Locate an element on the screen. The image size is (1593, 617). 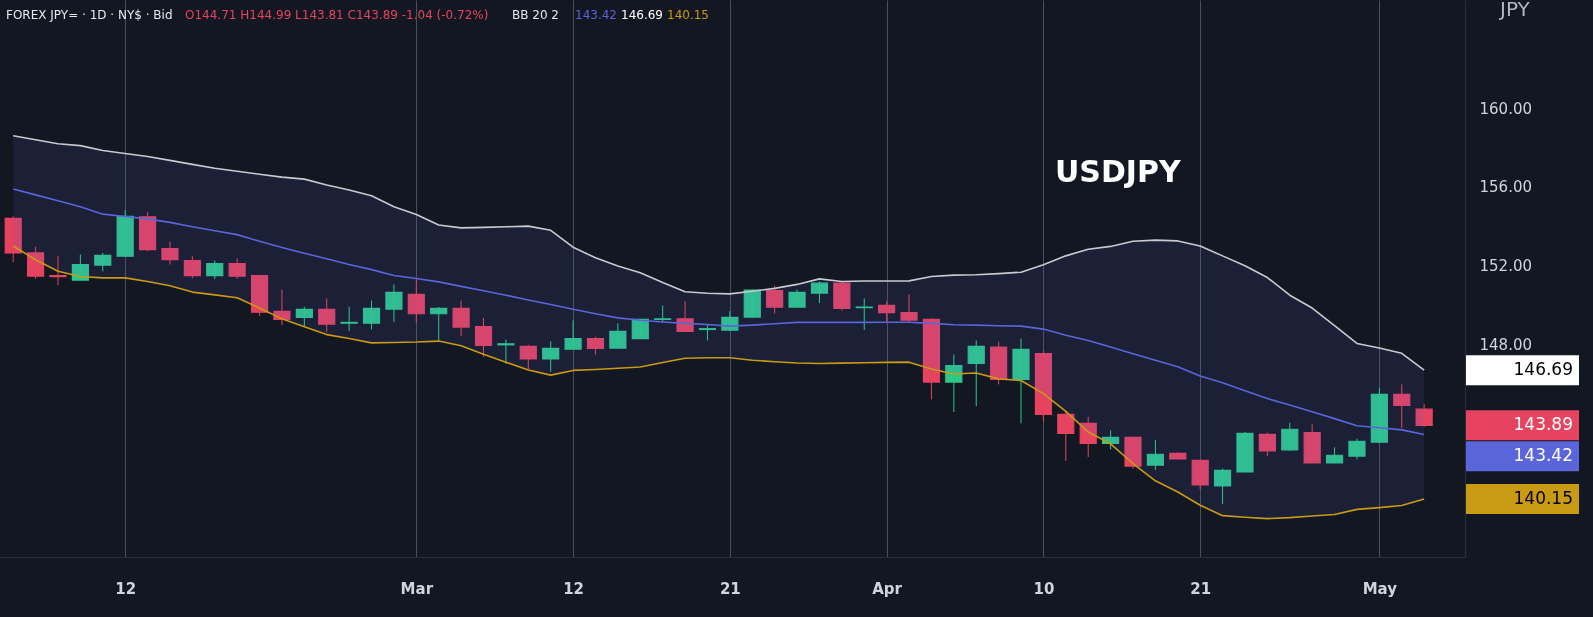
annotation: 146.69 is located at coordinates (642, 15).